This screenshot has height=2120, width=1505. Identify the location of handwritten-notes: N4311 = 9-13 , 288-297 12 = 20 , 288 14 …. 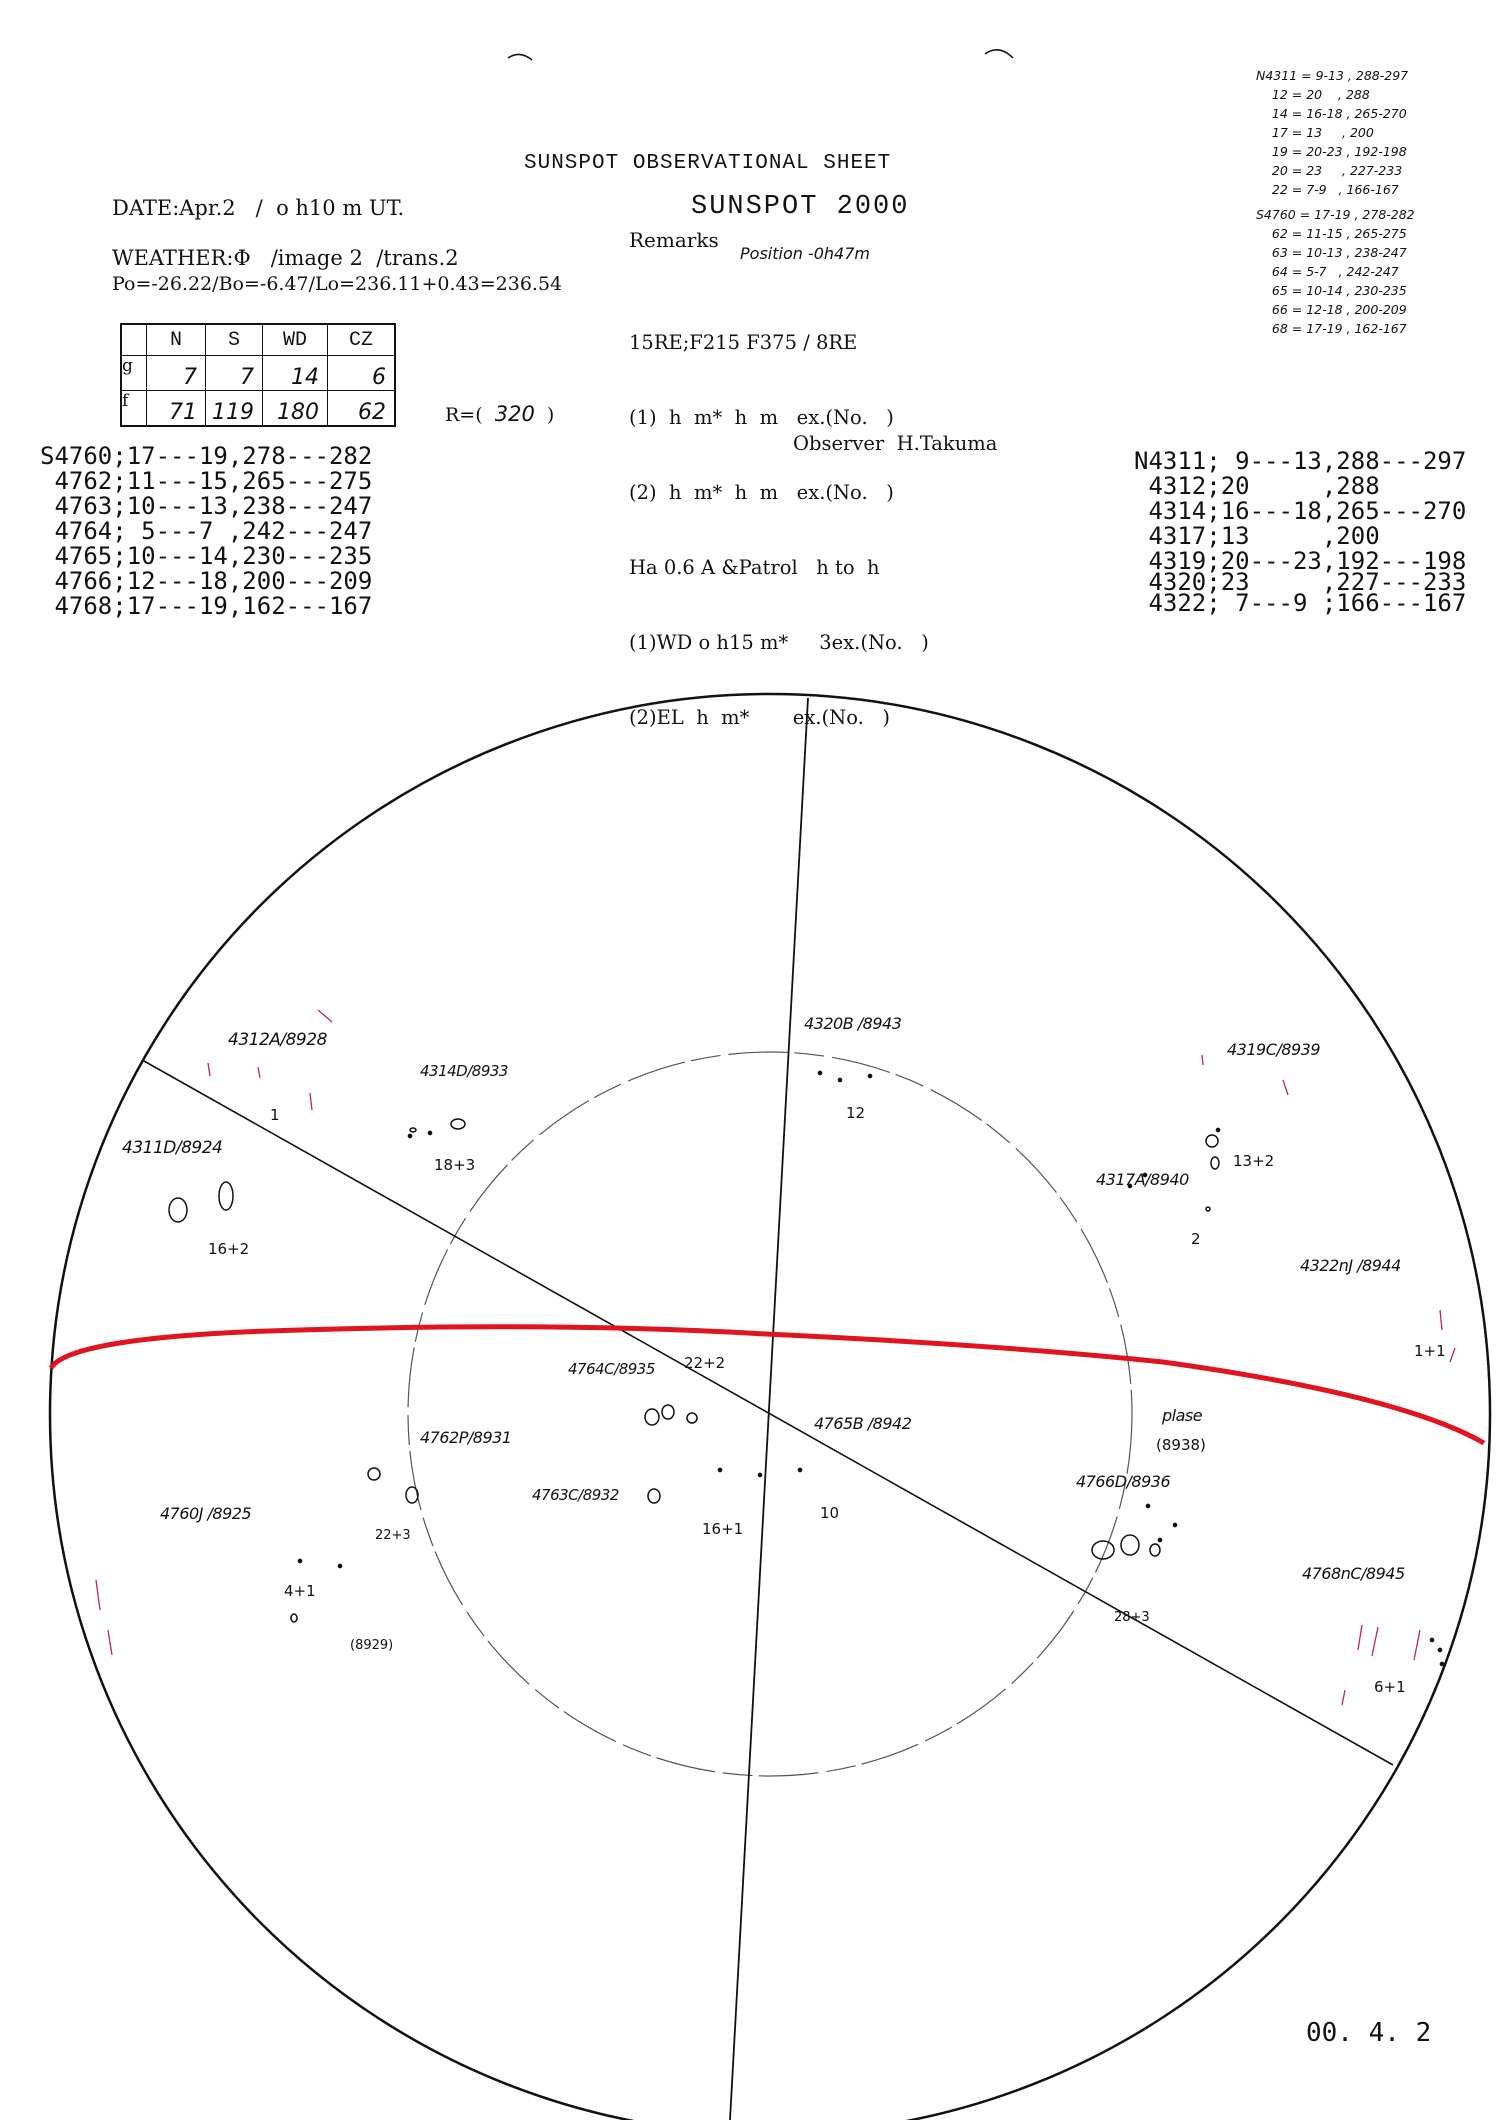
(1335, 202).